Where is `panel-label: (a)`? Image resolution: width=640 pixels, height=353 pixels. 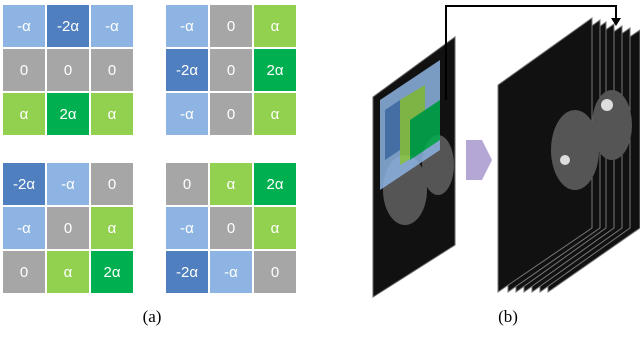 panel-label: (a) is located at coordinates (152, 316).